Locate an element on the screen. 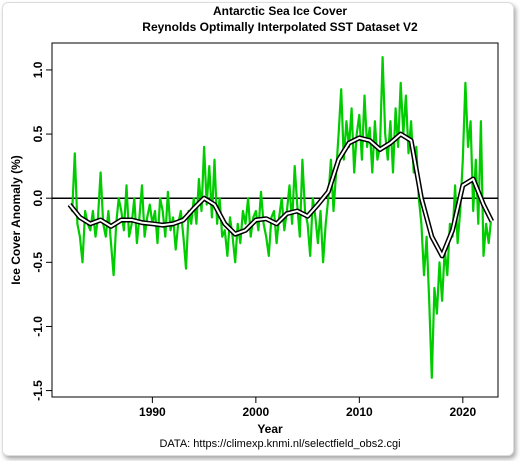  x-axis-label: Year is located at coordinates (270, 429).